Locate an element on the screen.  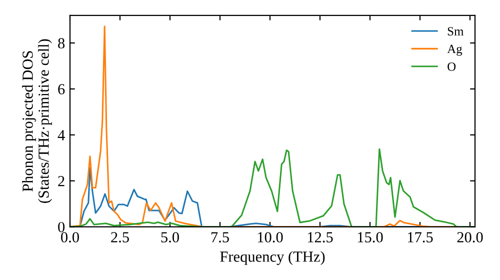
x-tick-label: 20.0 is located at coordinates (470, 237).